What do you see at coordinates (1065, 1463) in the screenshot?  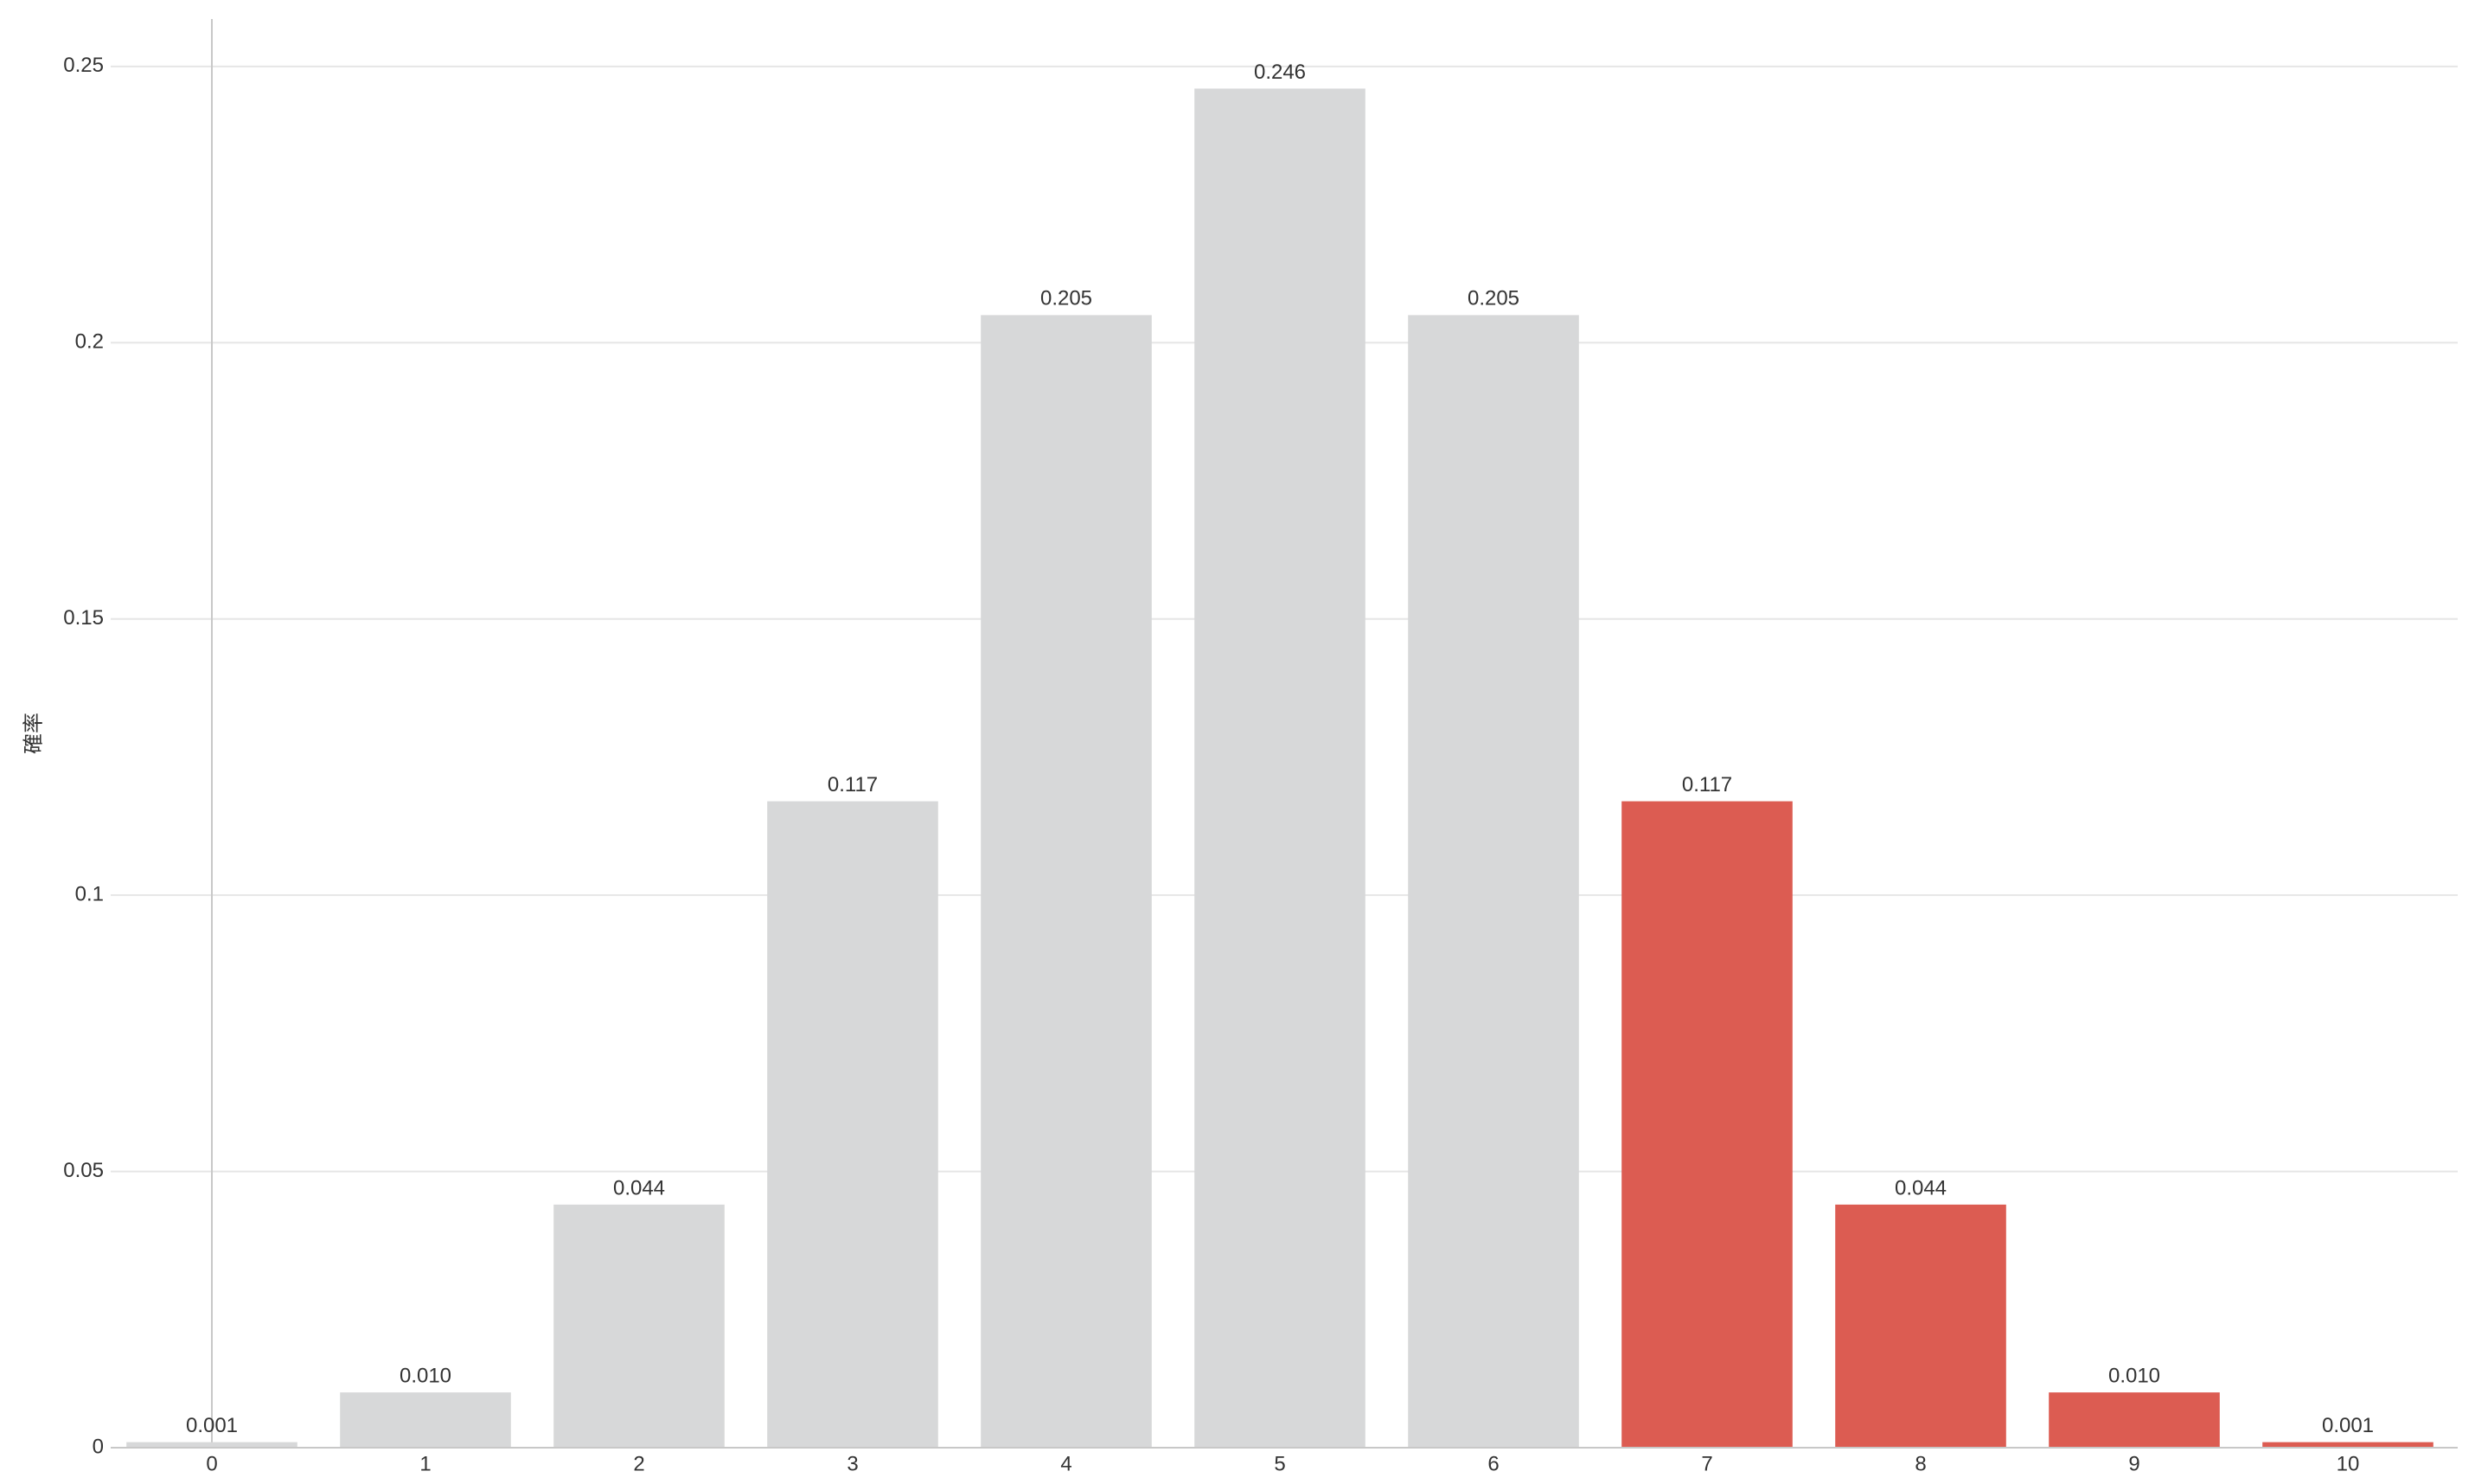 I see `x-tick-label: 4` at bounding box center [1065, 1463].